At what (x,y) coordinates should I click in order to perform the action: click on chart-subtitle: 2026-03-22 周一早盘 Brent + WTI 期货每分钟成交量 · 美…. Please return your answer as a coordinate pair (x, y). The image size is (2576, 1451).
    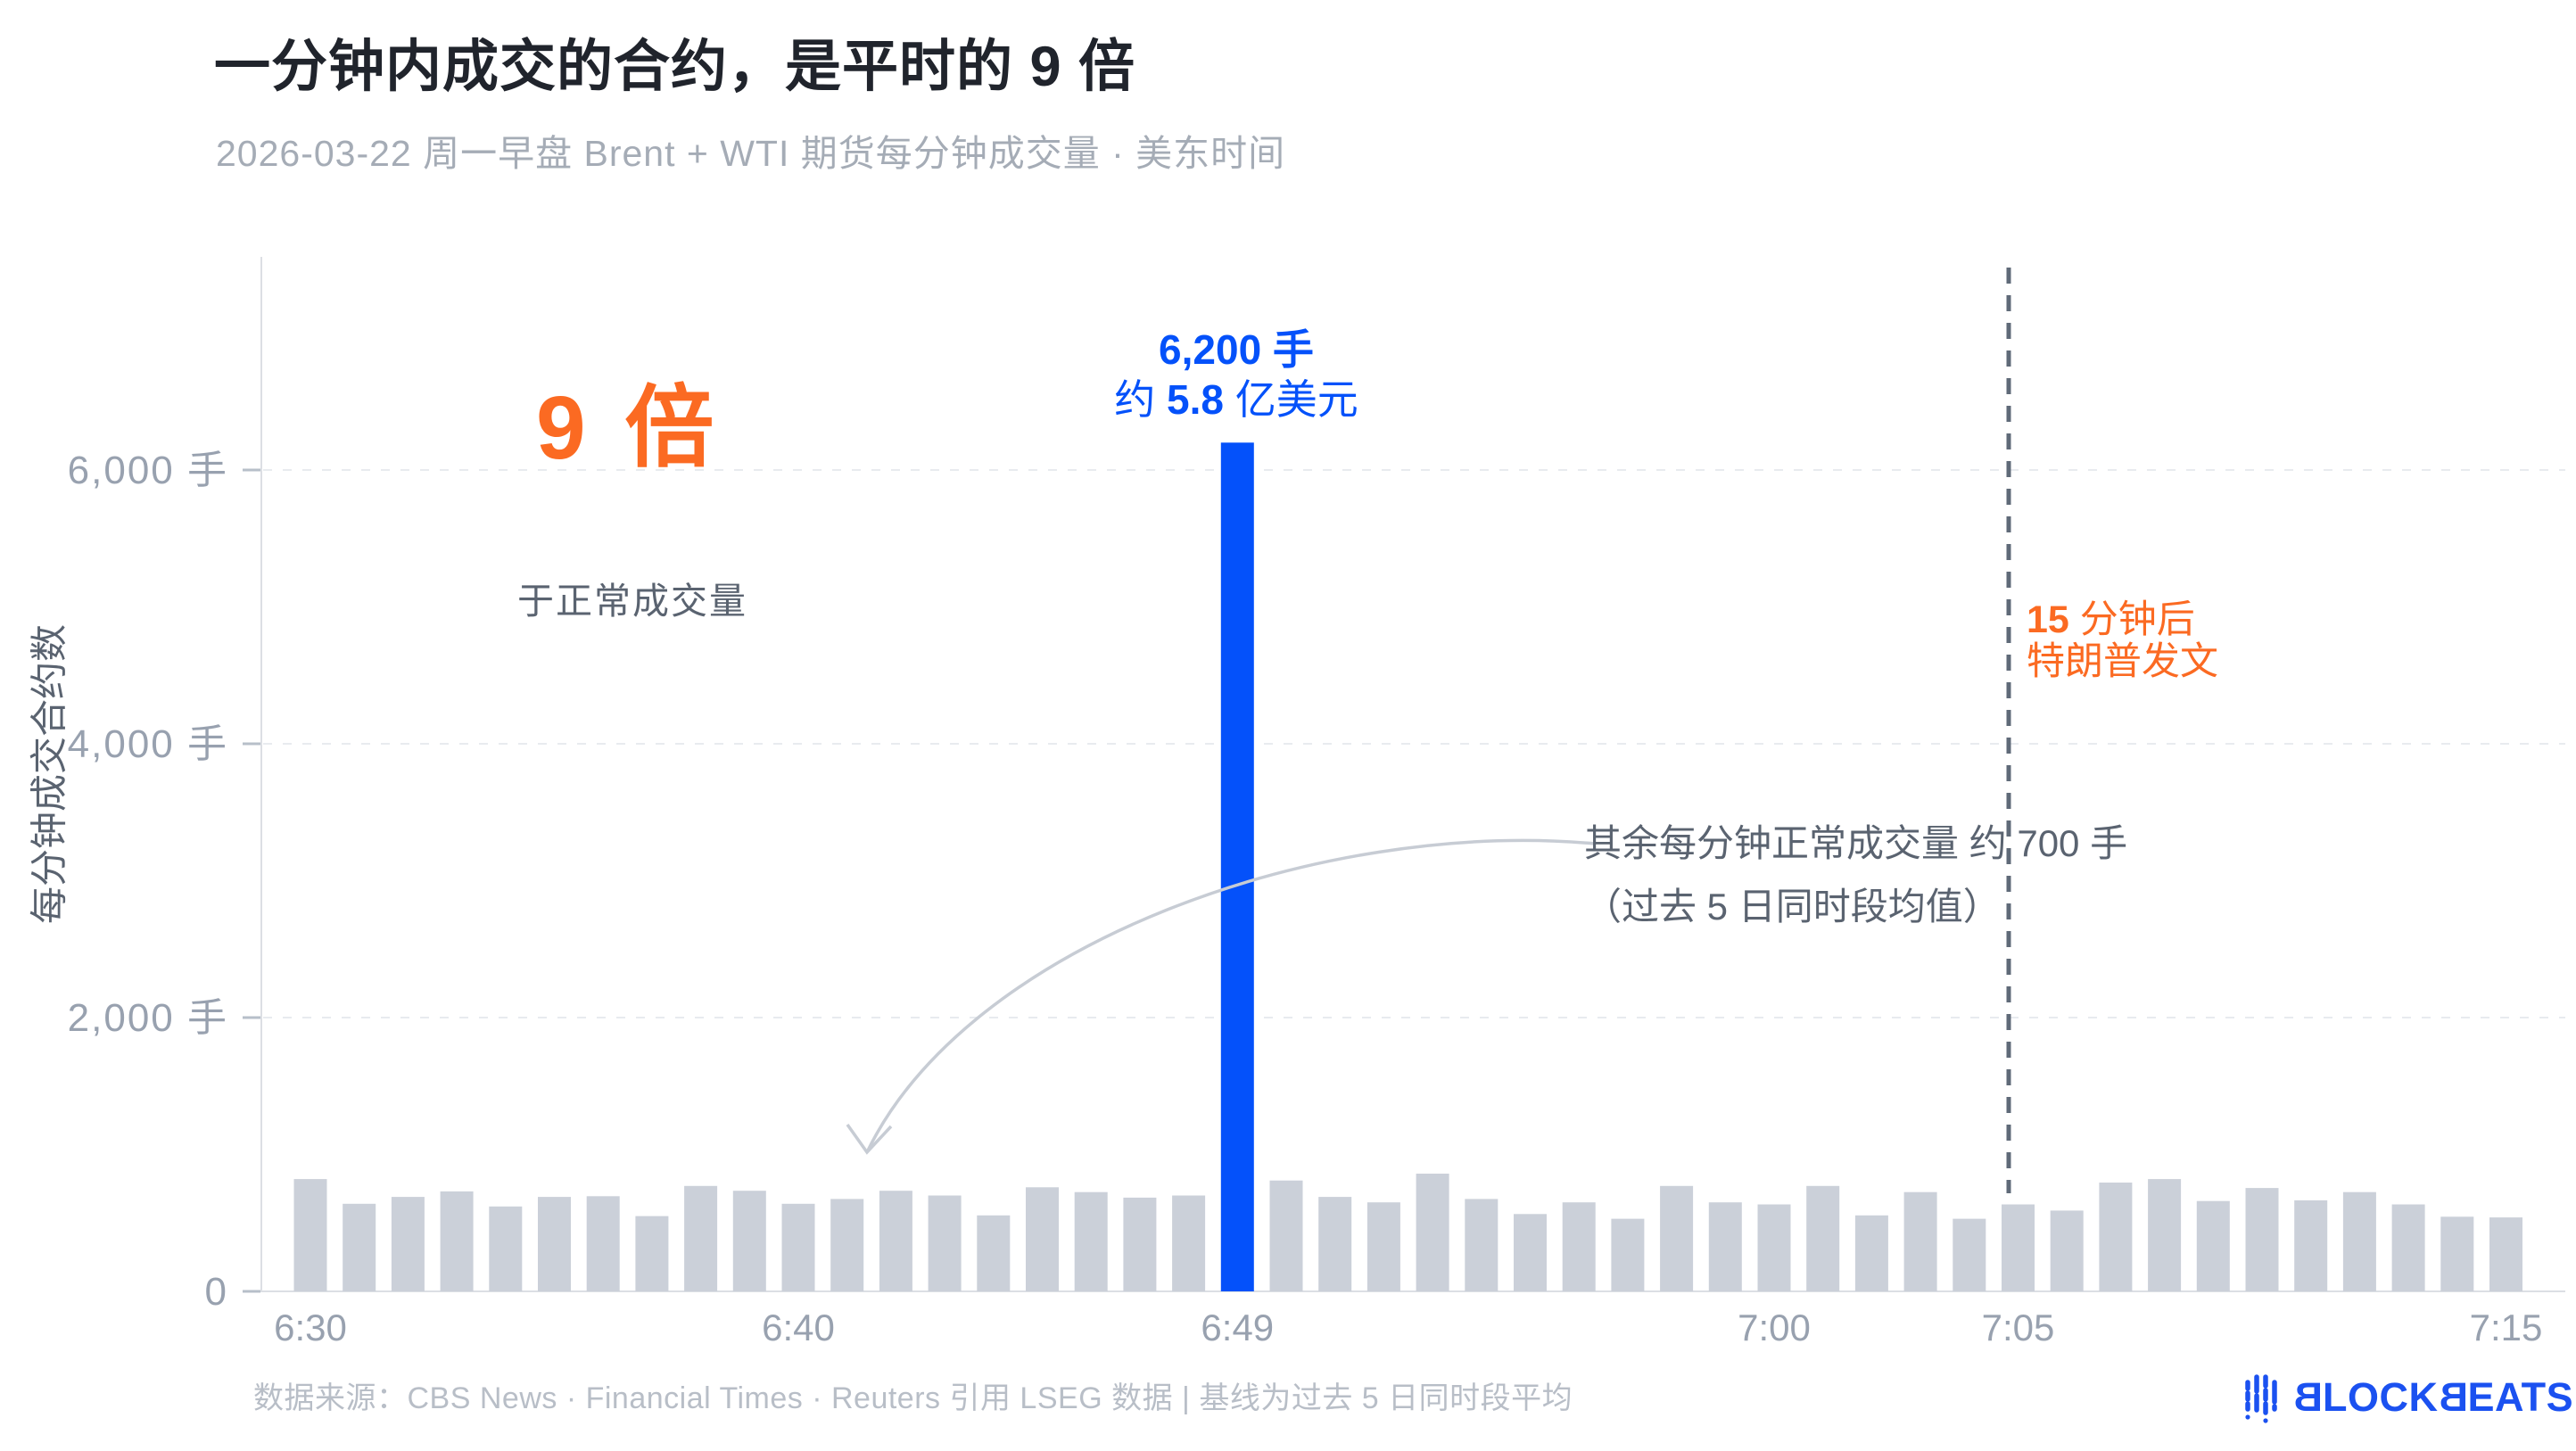
    Looking at the image, I should click on (751, 153).